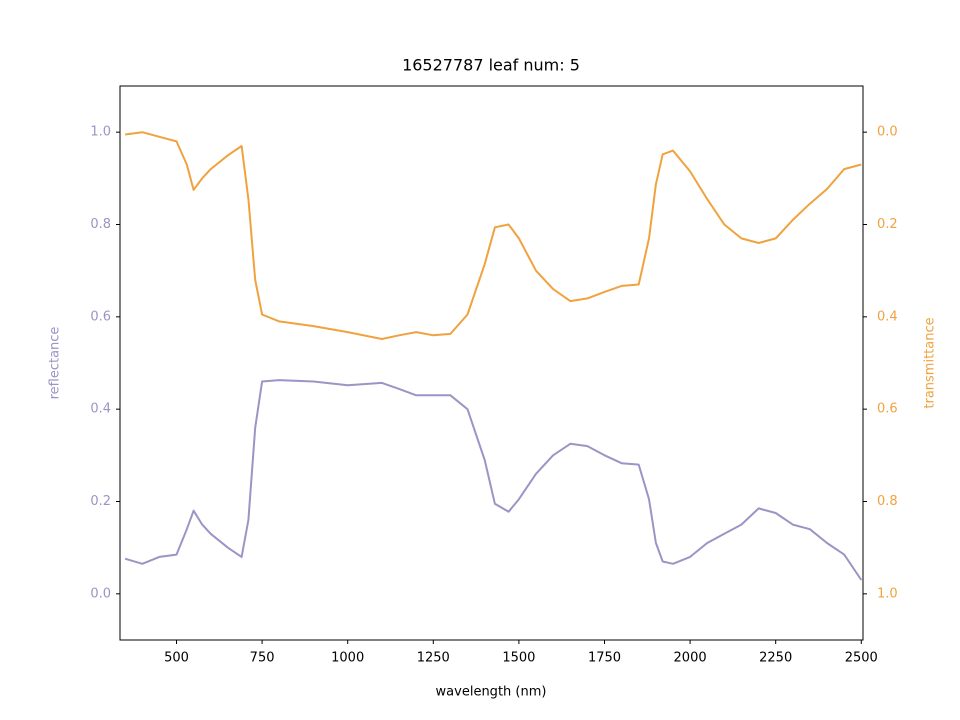 The width and height of the screenshot is (960, 720). I want to click on y2-tick-label: 0.2, so click(887, 224).